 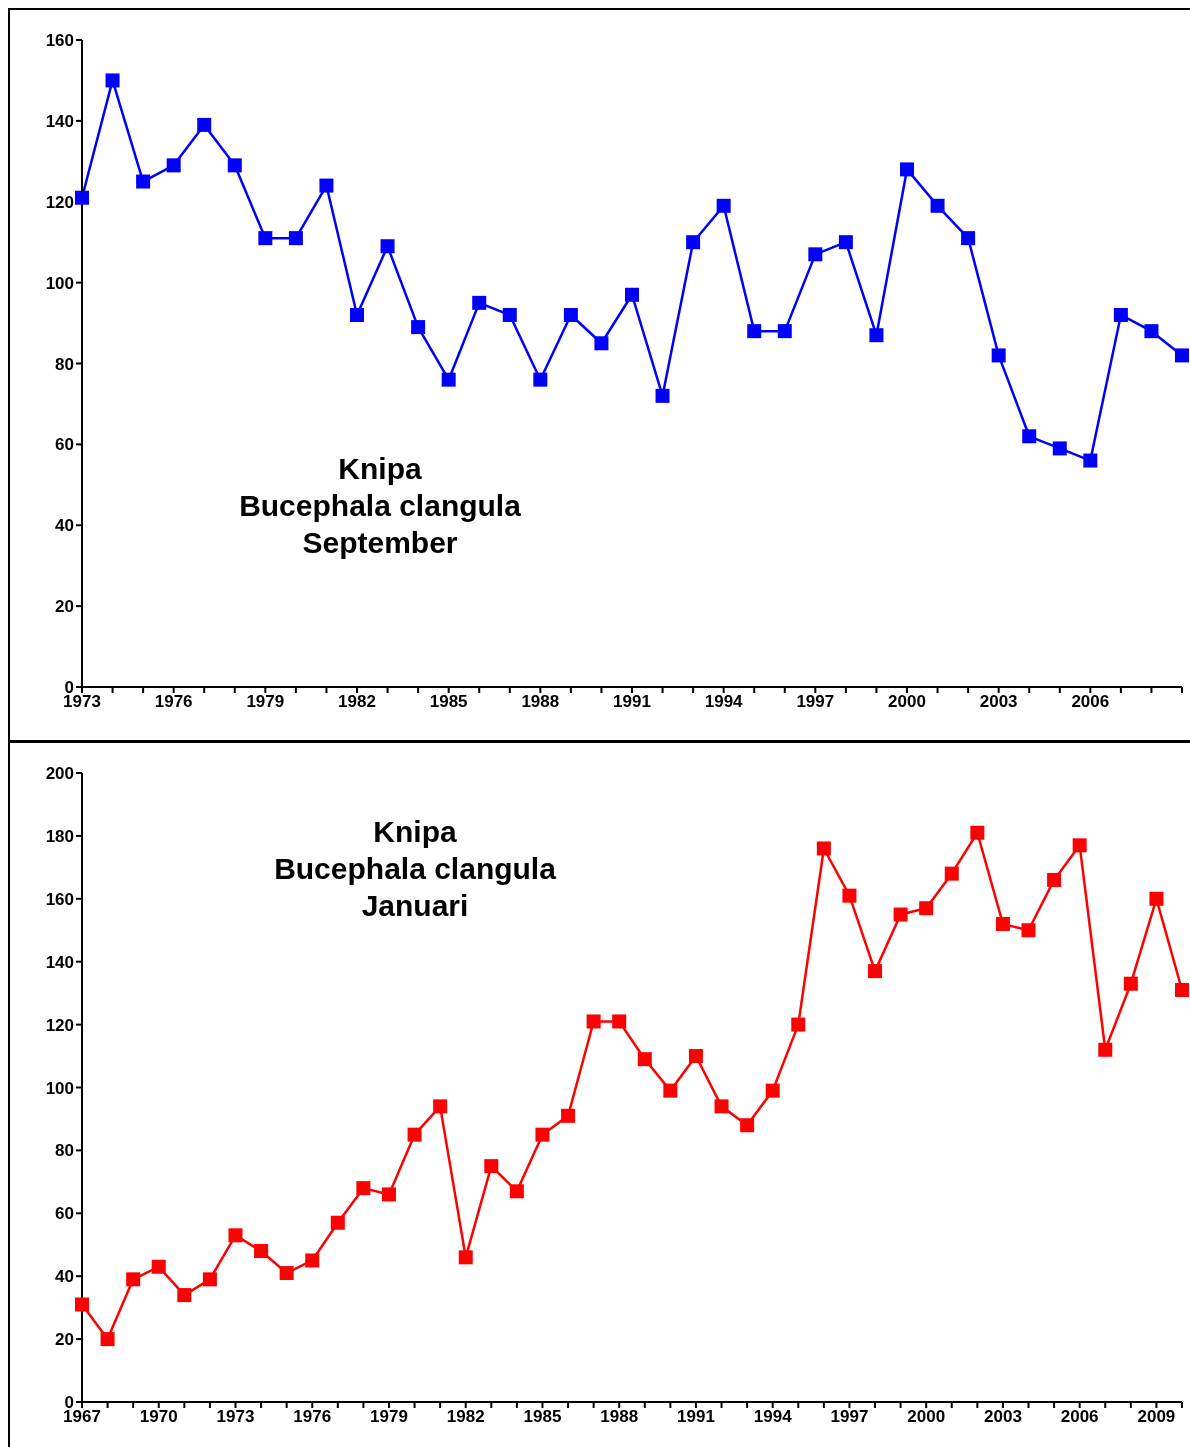 I want to click on annotation: Januari, so click(x=415, y=906).